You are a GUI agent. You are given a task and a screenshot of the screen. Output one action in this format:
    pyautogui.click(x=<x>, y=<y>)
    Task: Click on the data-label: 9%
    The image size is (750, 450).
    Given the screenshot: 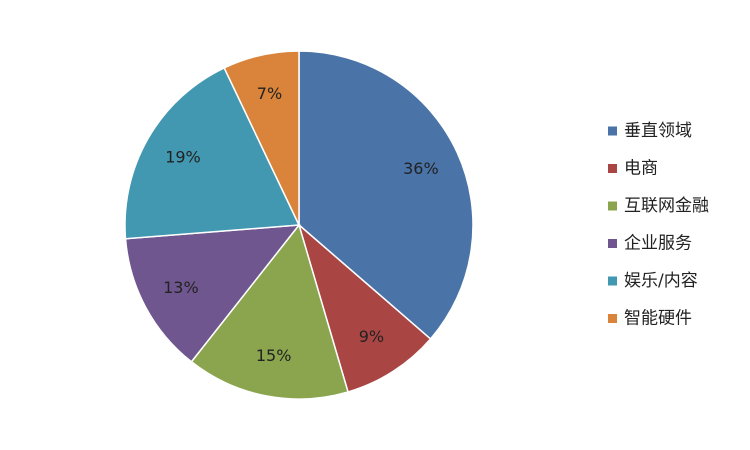 What is the action you would take?
    pyautogui.click(x=371, y=336)
    